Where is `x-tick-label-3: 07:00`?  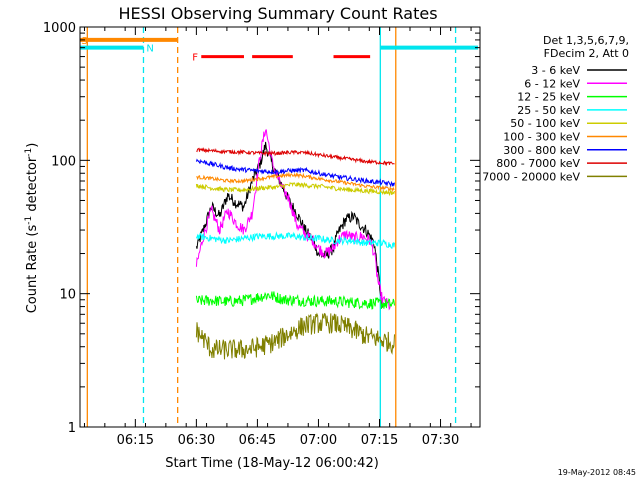 x-tick-label-3: 07:00 is located at coordinates (318, 440).